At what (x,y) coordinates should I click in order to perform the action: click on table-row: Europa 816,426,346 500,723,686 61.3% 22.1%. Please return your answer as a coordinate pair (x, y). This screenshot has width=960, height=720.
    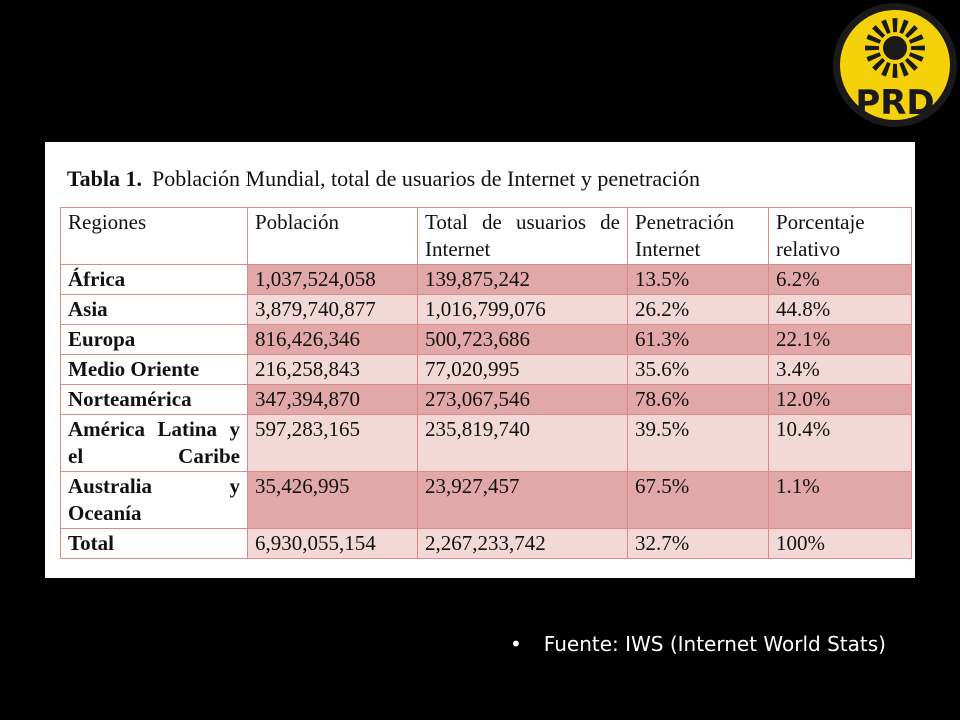
    Looking at the image, I should click on (486, 339).